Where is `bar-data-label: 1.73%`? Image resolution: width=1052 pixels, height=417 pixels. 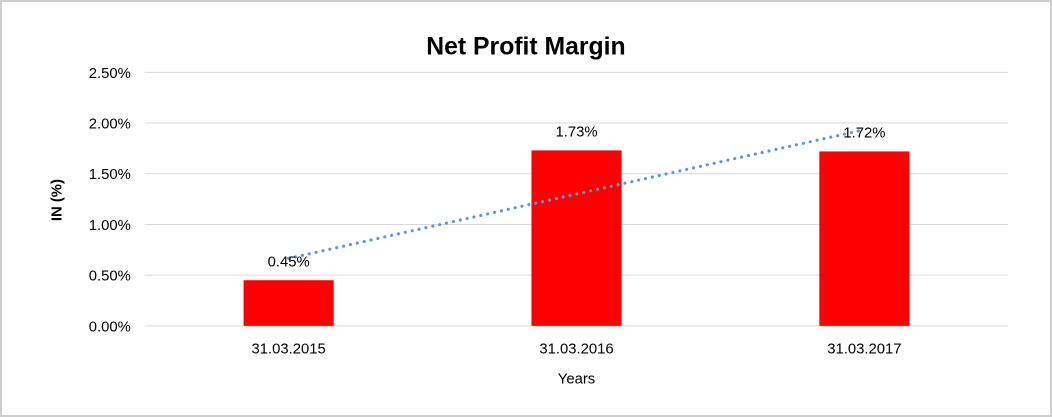
bar-data-label: 1.73% is located at coordinates (576, 133).